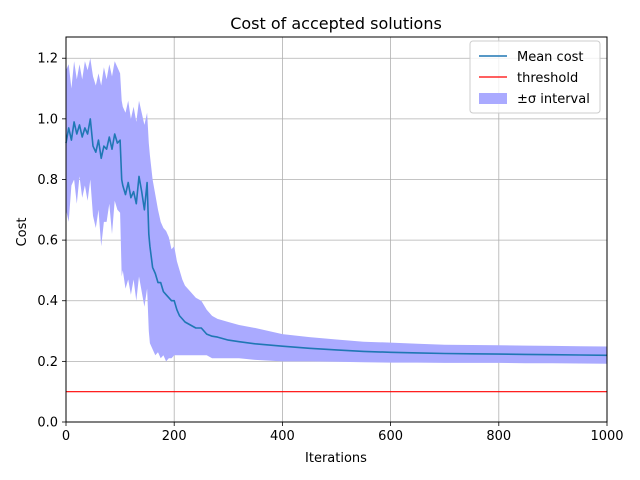  I want to click on legend-band-swatch, so click(493, 98).